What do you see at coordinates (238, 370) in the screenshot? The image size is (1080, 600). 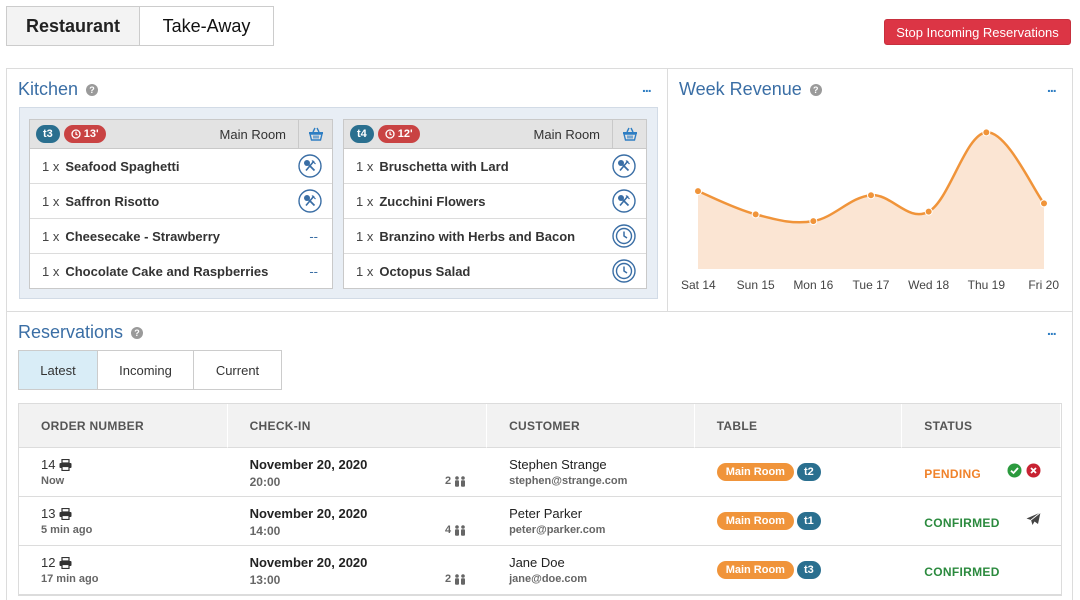 I see `tab-current: Current` at bounding box center [238, 370].